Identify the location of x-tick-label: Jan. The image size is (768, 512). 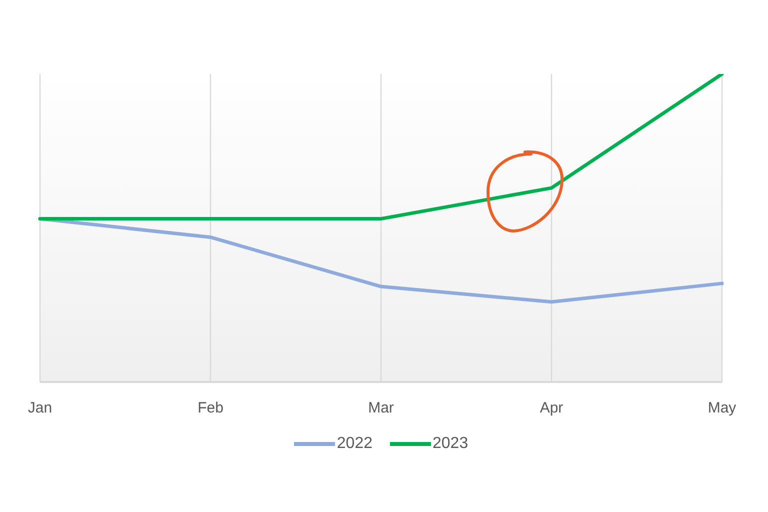
(40, 408).